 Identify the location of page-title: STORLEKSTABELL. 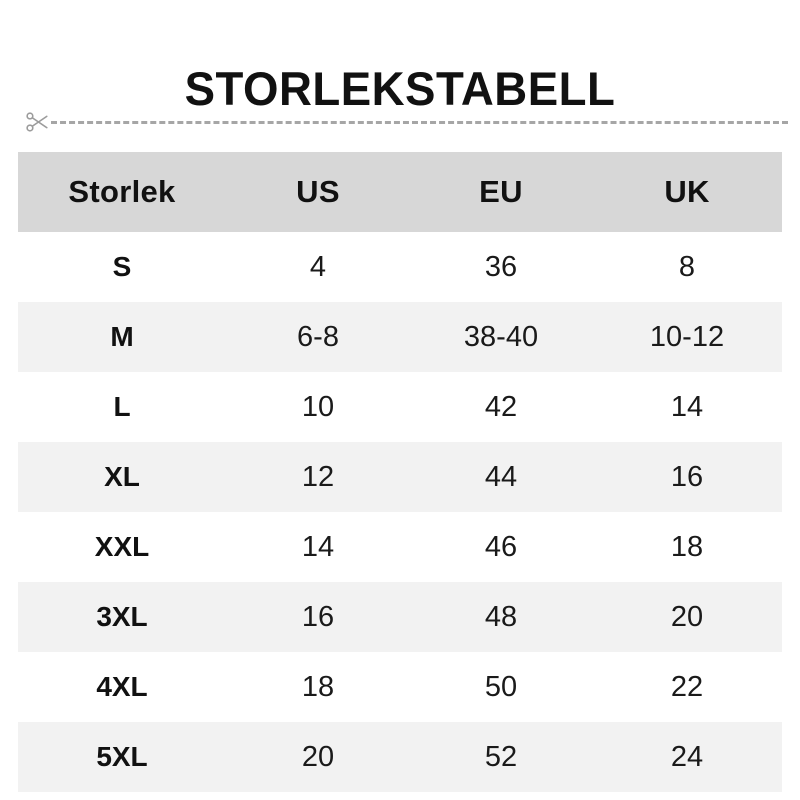
(400, 89).